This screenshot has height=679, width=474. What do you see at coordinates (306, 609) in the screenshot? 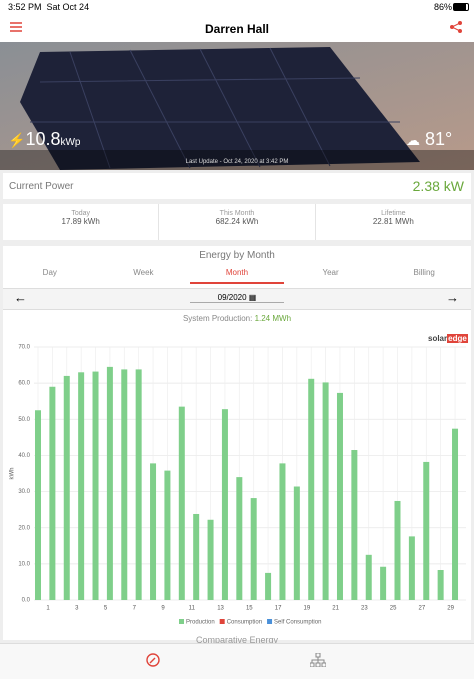
I see `x-tick-label: 19` at bounding box center [306, 609].